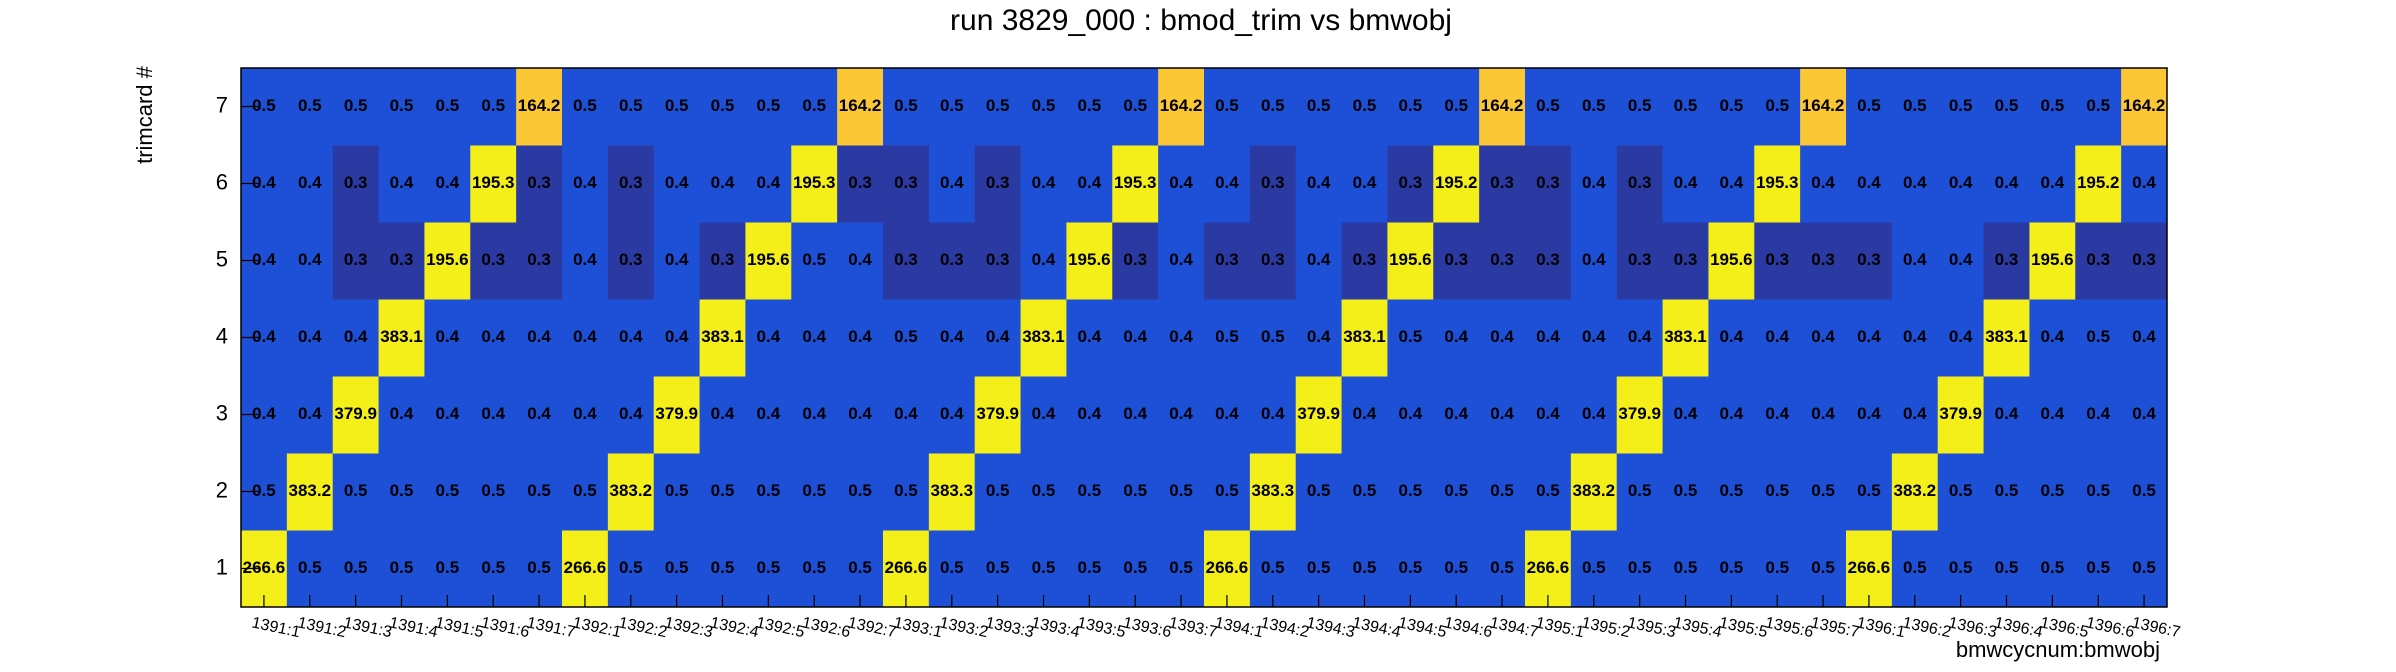 The width and height of the screenshot is (2396, 672). What do you see at coordinates (872, 627) in the screenshot?
I see `x-tick-label: 1392:7` at bounding box center [872, 627].